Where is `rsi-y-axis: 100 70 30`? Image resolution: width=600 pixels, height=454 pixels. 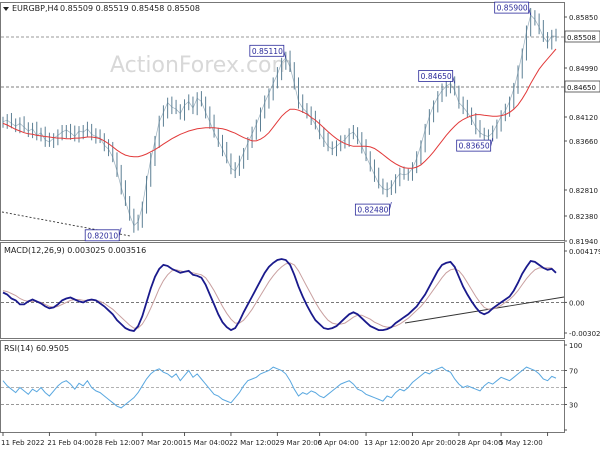 rsi-y-axis: 100 70 30 is located at coordinates (573, 386).